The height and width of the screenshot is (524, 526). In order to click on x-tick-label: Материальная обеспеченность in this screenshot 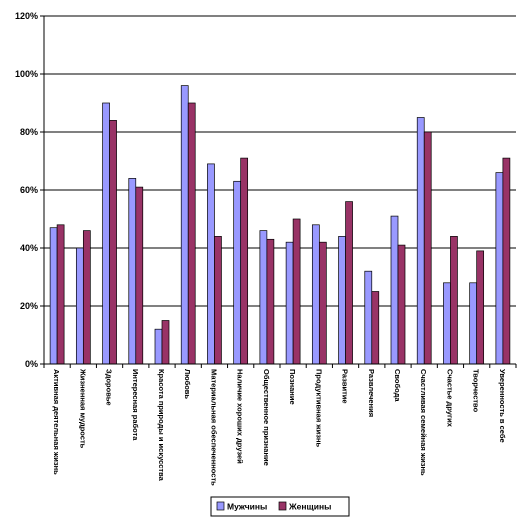, I will do `click(213, 427)`.